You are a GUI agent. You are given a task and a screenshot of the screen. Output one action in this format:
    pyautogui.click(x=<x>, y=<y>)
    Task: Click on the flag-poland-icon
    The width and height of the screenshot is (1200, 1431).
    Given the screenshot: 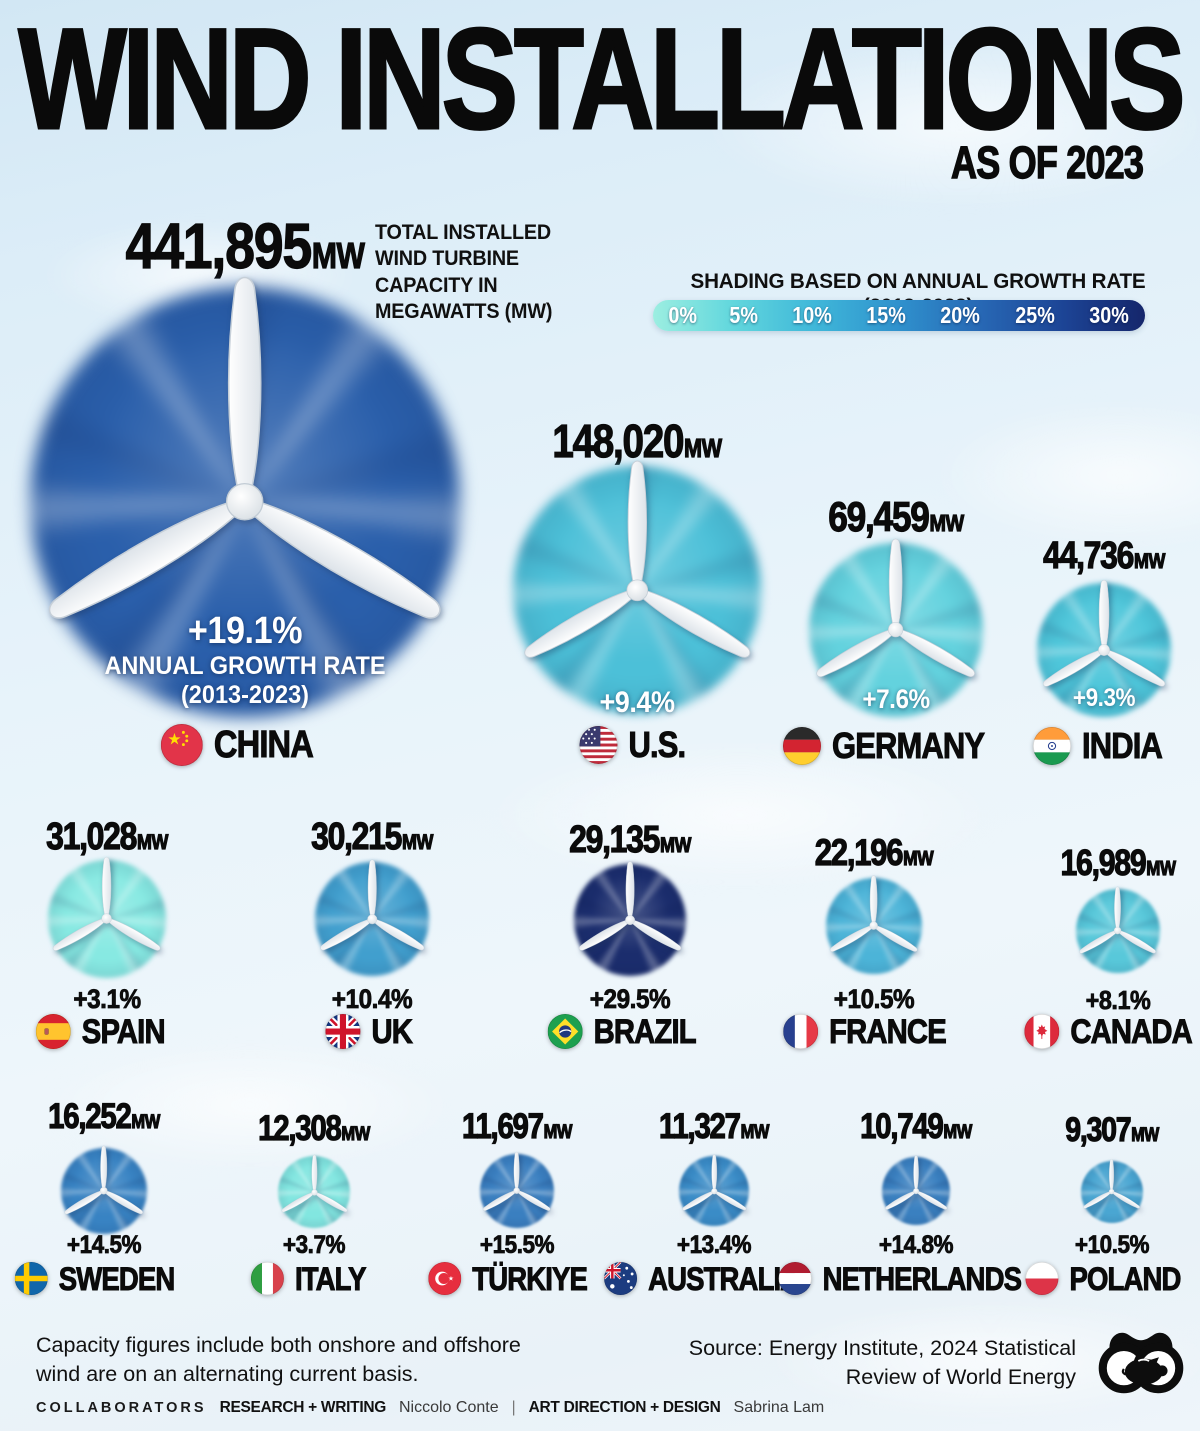 What is the action you would take?
    pyautogui.click(x=1042, y=1278)
    